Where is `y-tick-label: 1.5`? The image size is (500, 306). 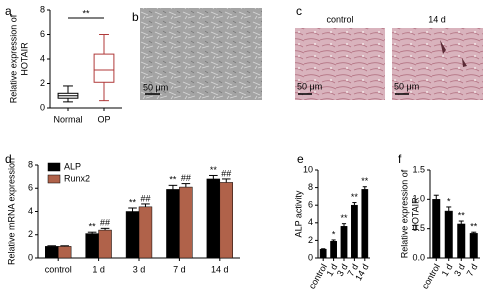 y-tick-label: 1.5 is located at coordinates (418, 169).